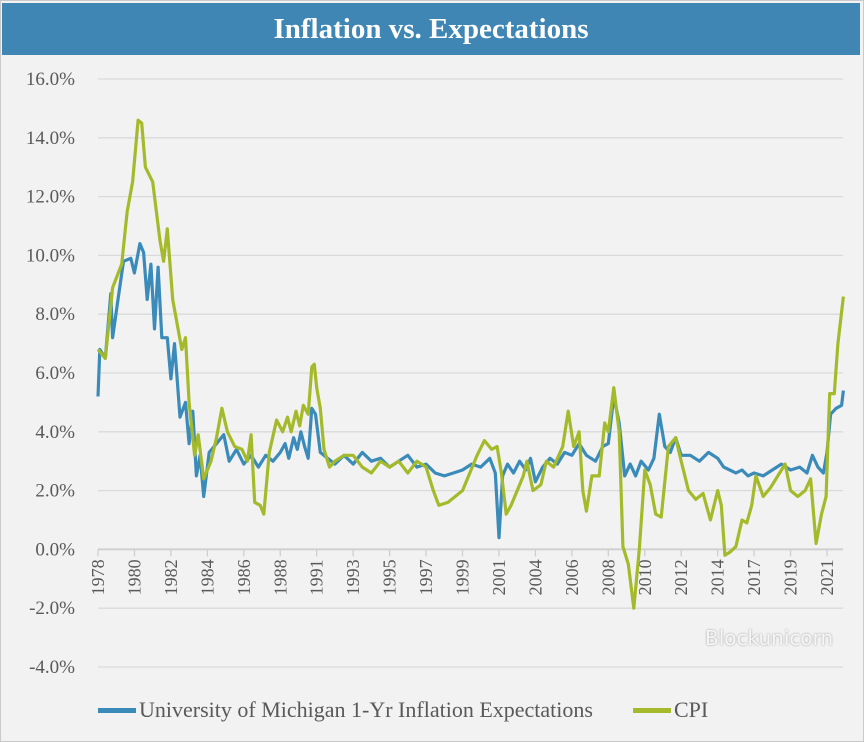  I want to click on x-tick-label: 1986, so click(244, 577).